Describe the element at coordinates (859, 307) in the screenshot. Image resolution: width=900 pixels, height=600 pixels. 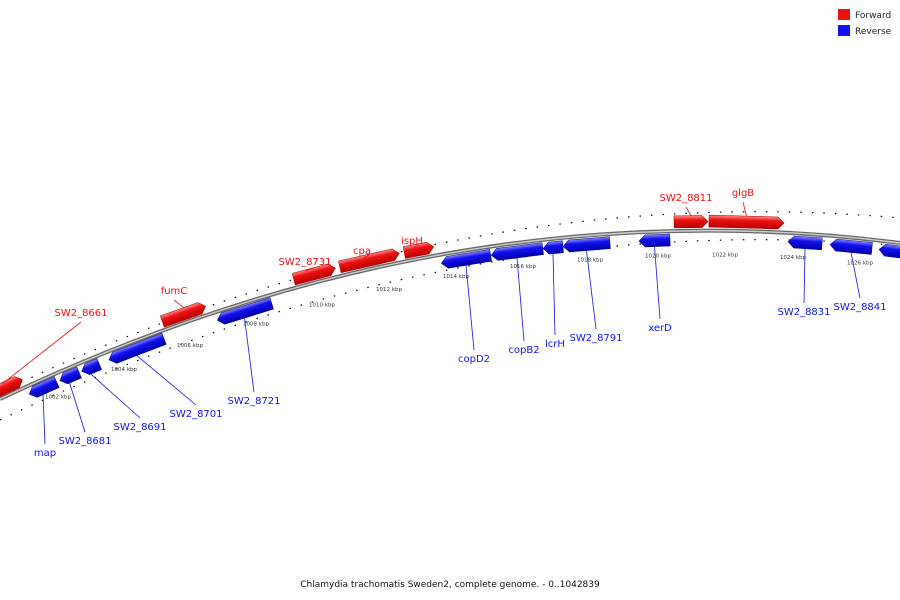
I see `gene-label: SW2_8841` at that location.